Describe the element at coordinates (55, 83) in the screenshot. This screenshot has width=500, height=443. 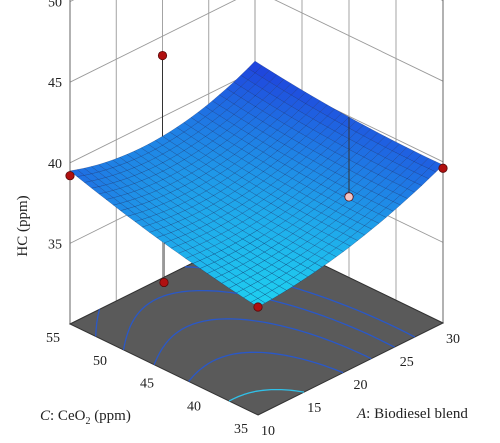
I see `z-tick-label: 45` at that location.